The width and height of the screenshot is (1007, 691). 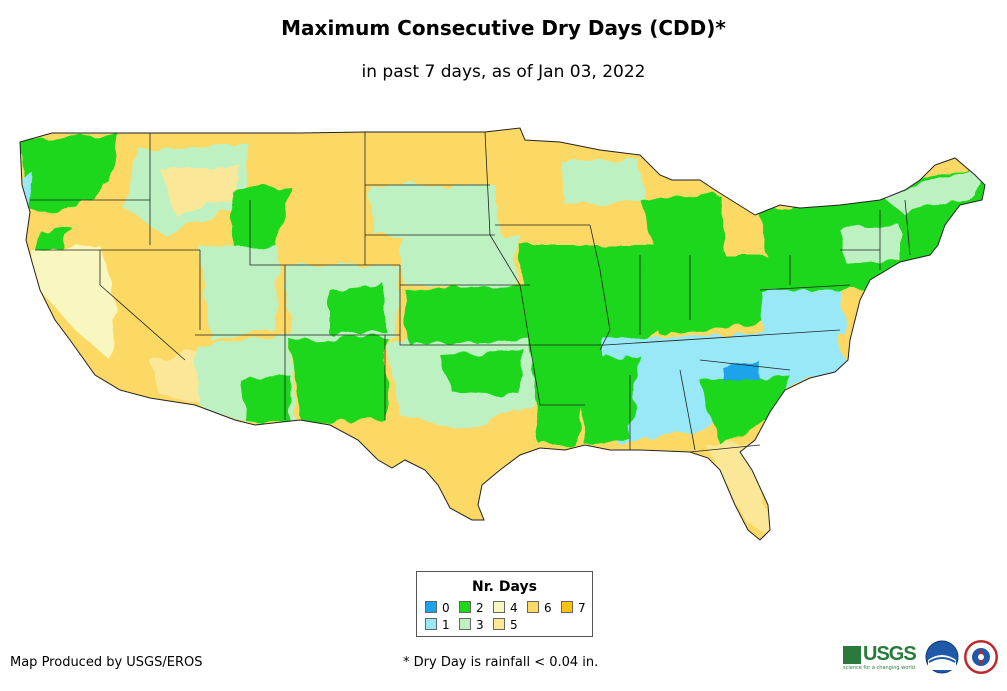 What do you see at coordinates (75, 302) in the screenshot?
I see `region-4-days` at bounding box center [75, 302].